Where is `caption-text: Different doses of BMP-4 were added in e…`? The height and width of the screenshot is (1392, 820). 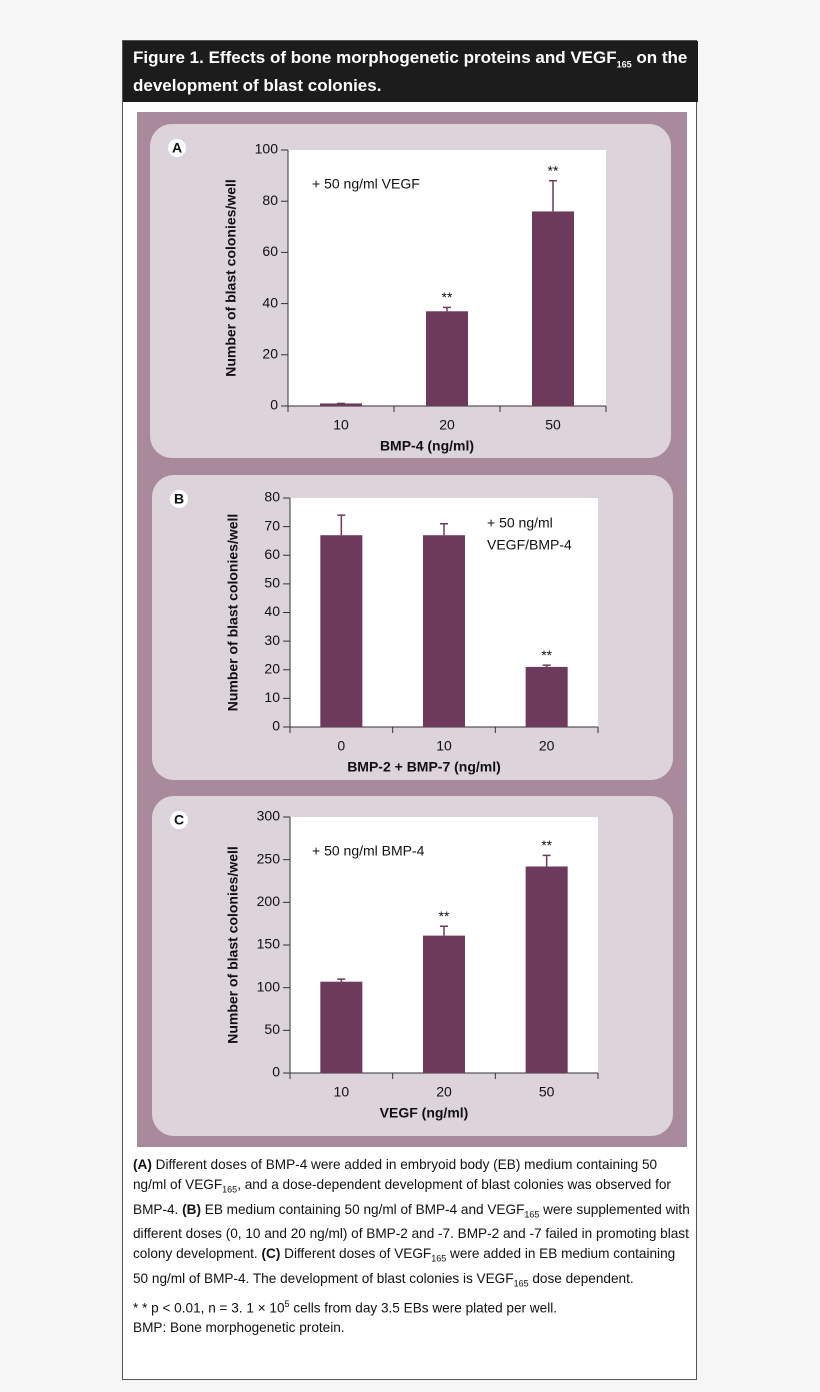 caption-text: Different doses of BMP-4 were added in e… is located at coordinates (395, 1174).